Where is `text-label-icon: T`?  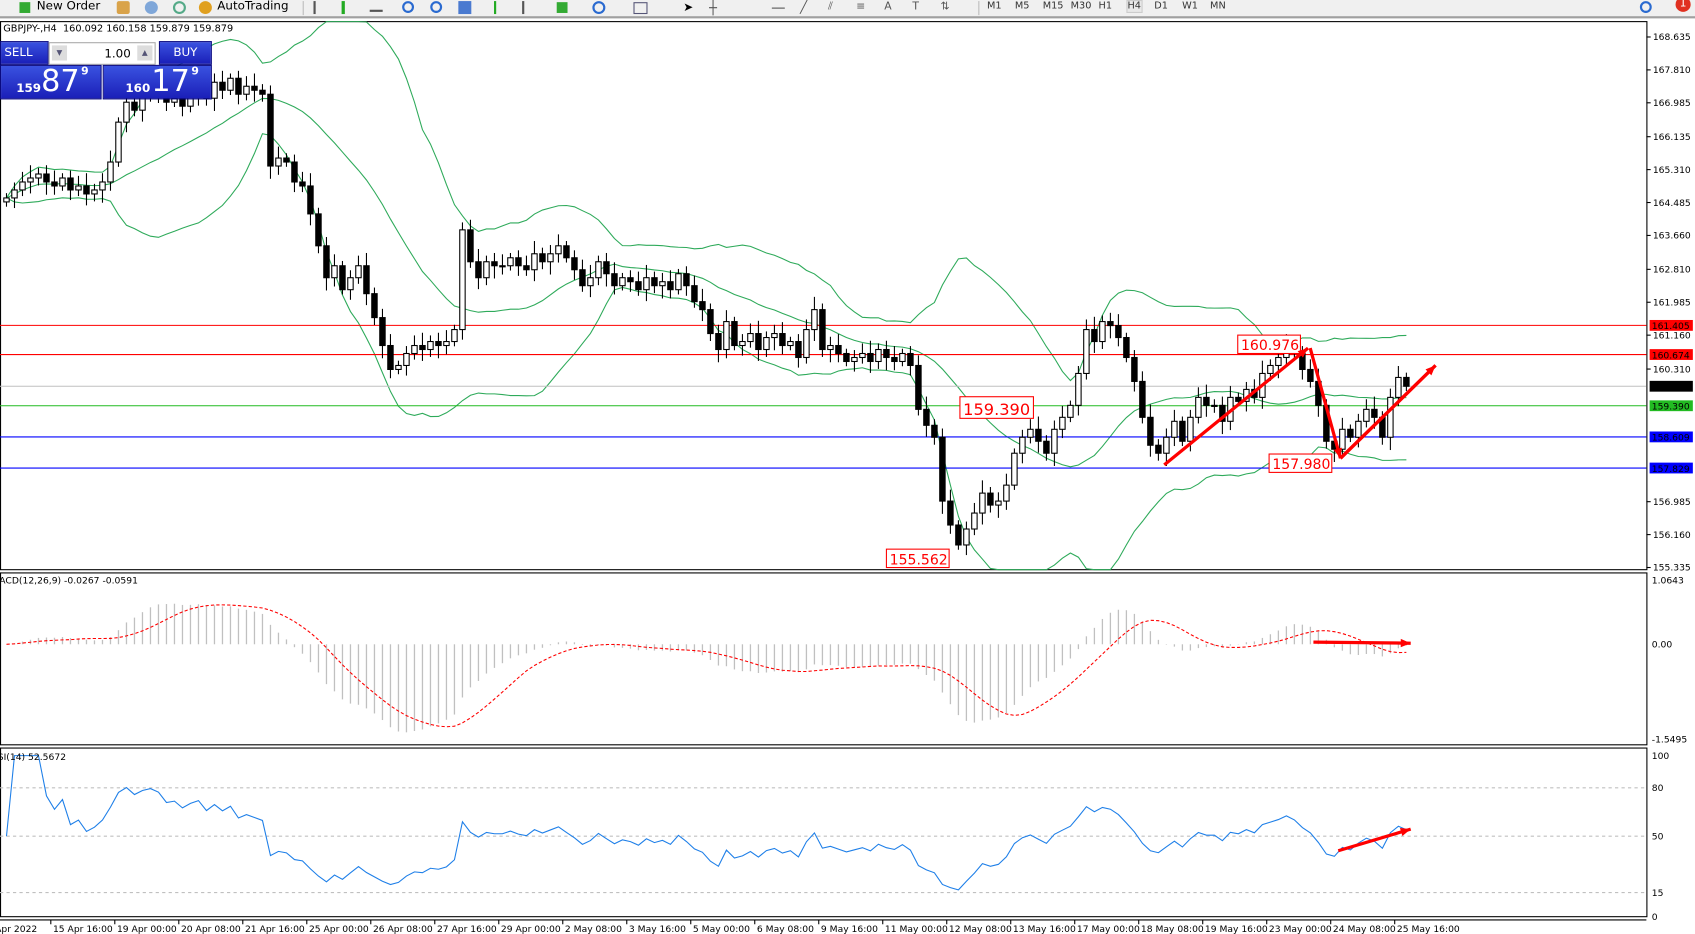
text-label-icon: T is located at coordinates (915, 7).